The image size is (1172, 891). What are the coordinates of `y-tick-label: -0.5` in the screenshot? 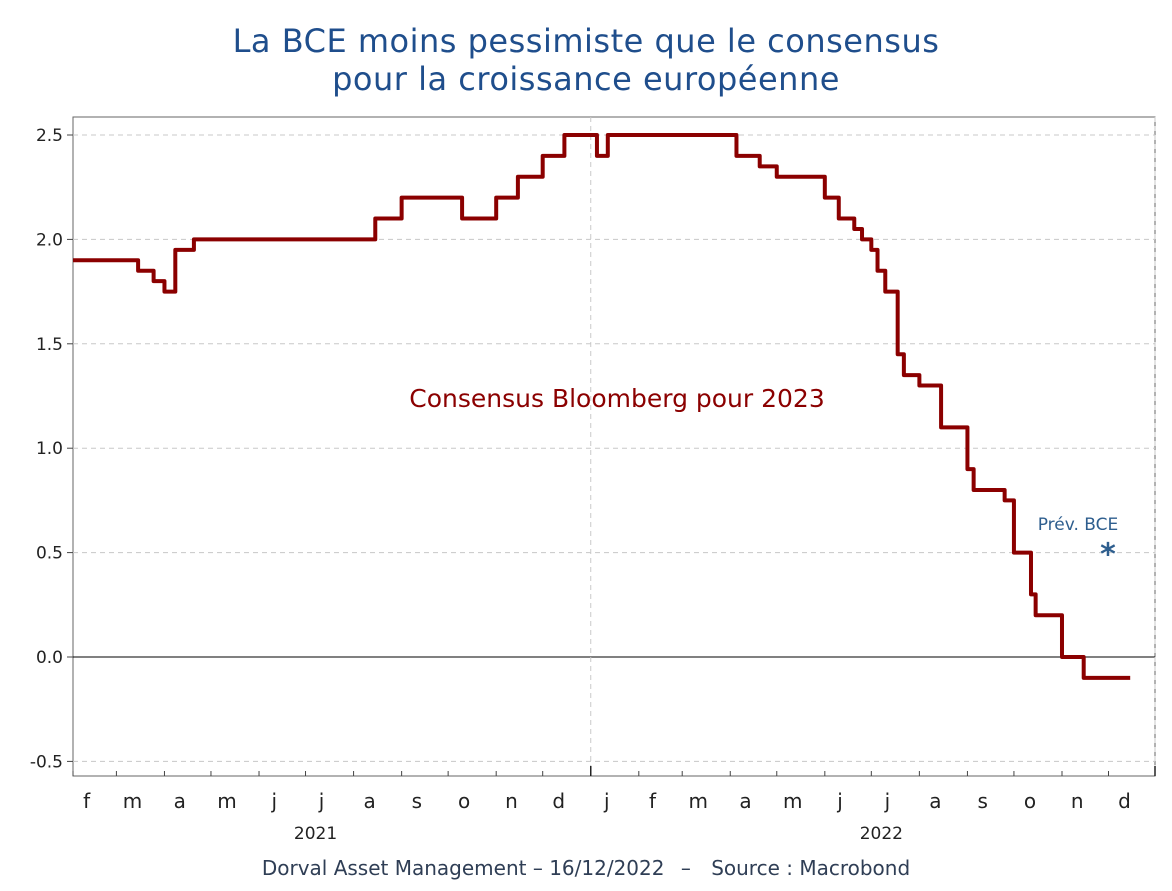 It's located at (46, 762).